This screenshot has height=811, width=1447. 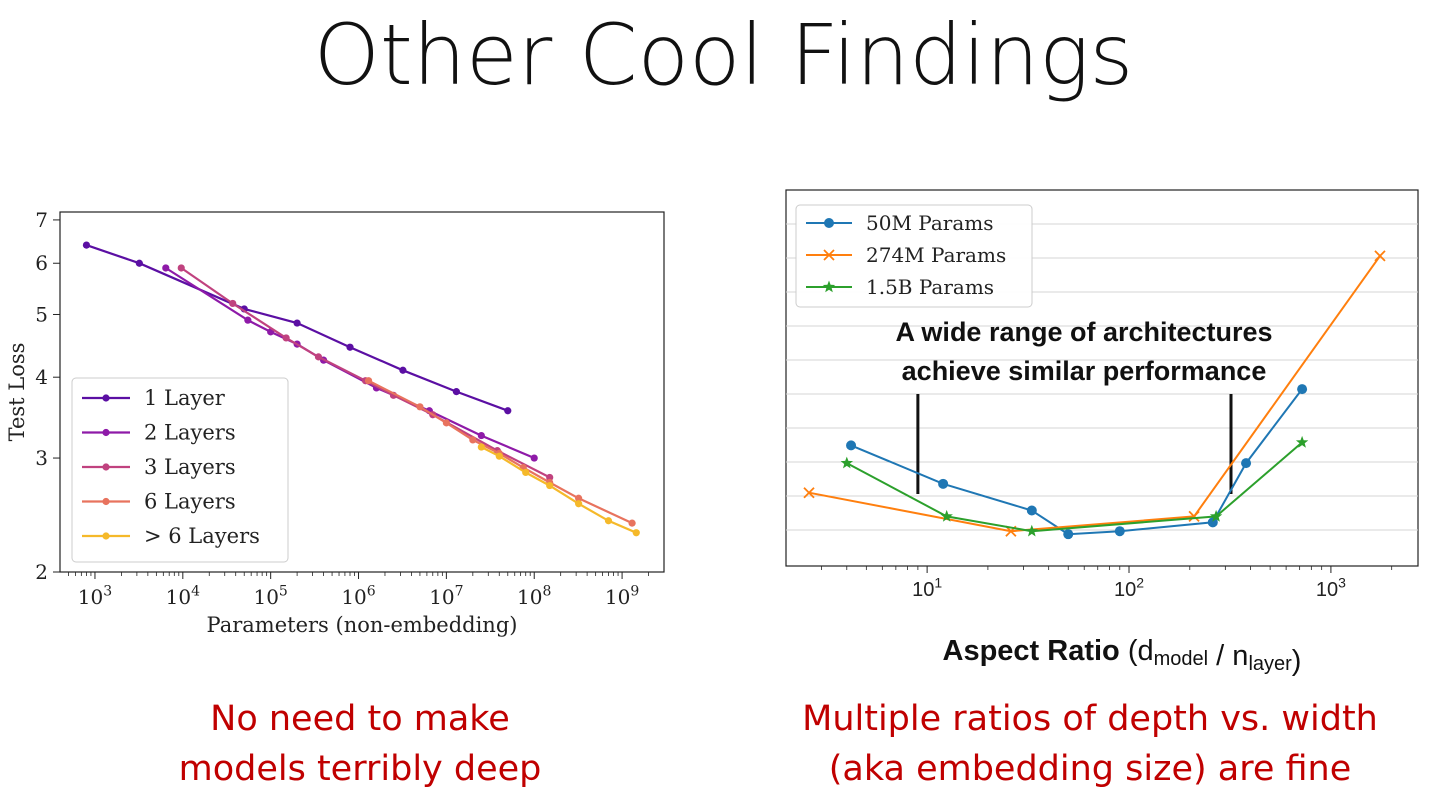 I want to click on left-x-tick-label: 10⁸, so click(x=534, y=596).